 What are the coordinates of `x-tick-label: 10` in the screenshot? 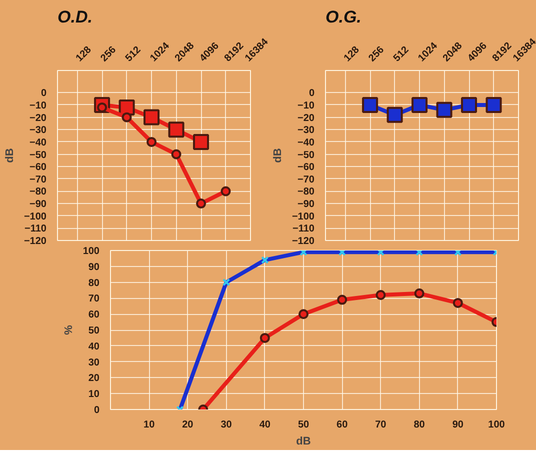 It's located at (150, 425).